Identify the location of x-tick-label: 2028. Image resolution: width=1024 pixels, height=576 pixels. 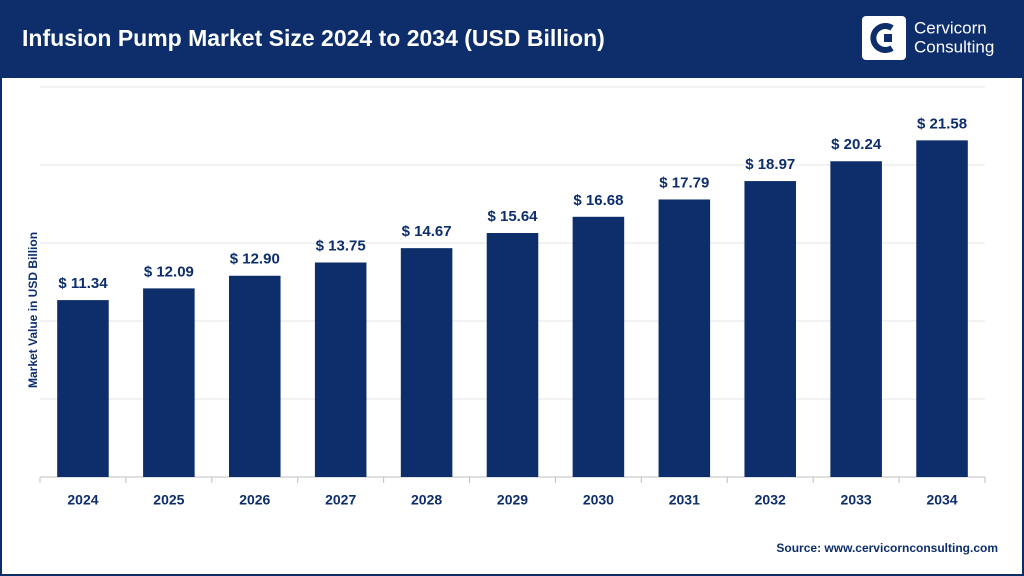
(426, 500).